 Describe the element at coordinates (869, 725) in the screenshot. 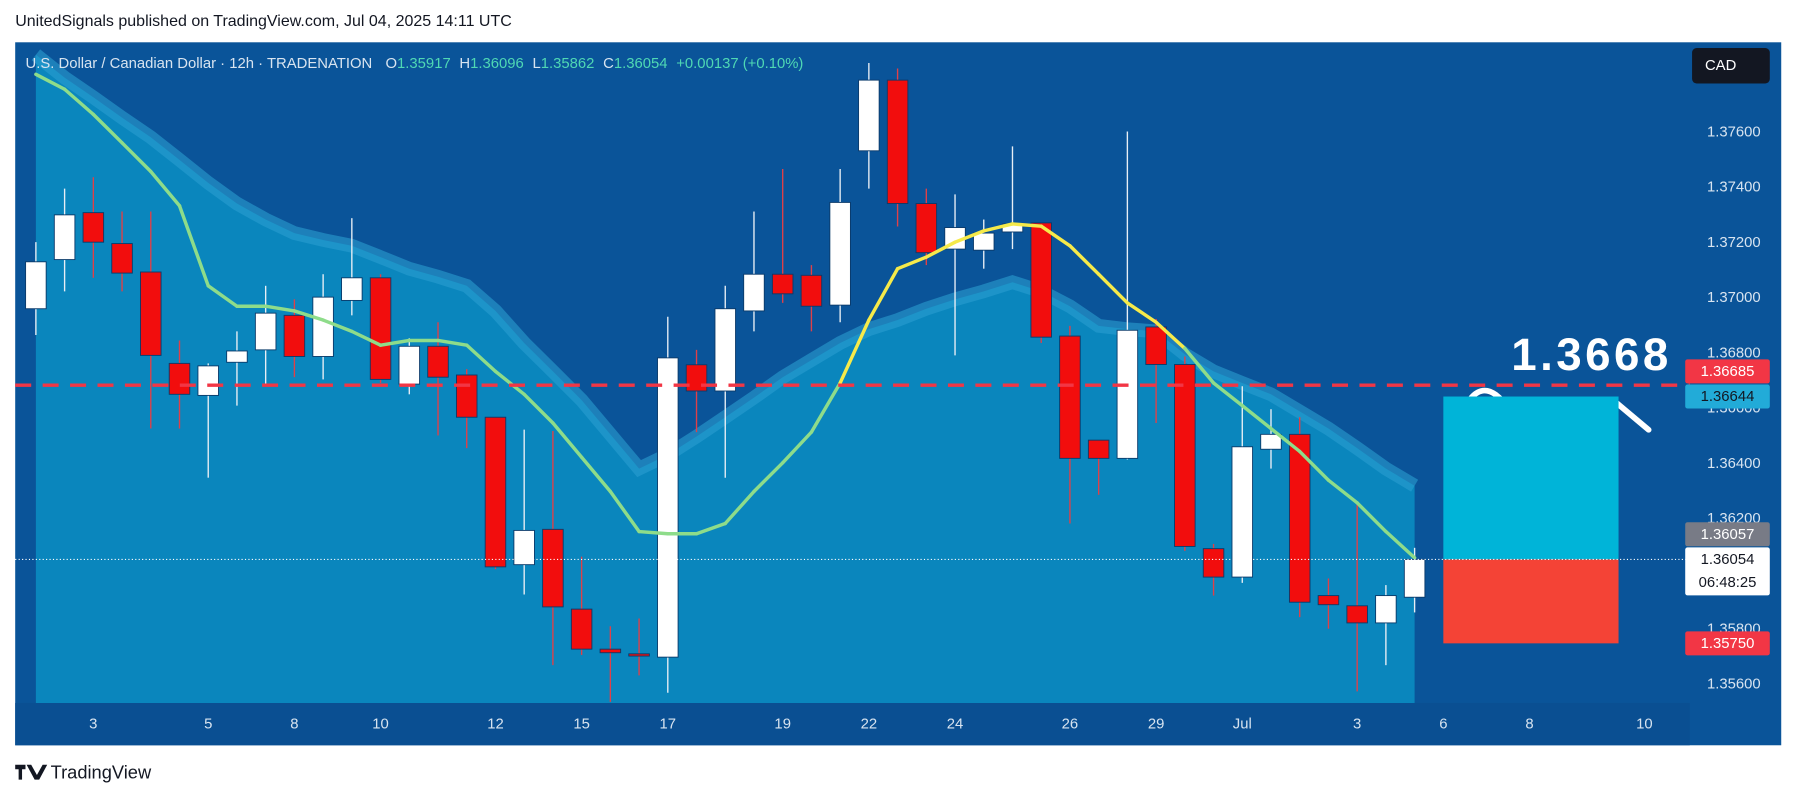

I see `x-tick-label: 22` at that location.